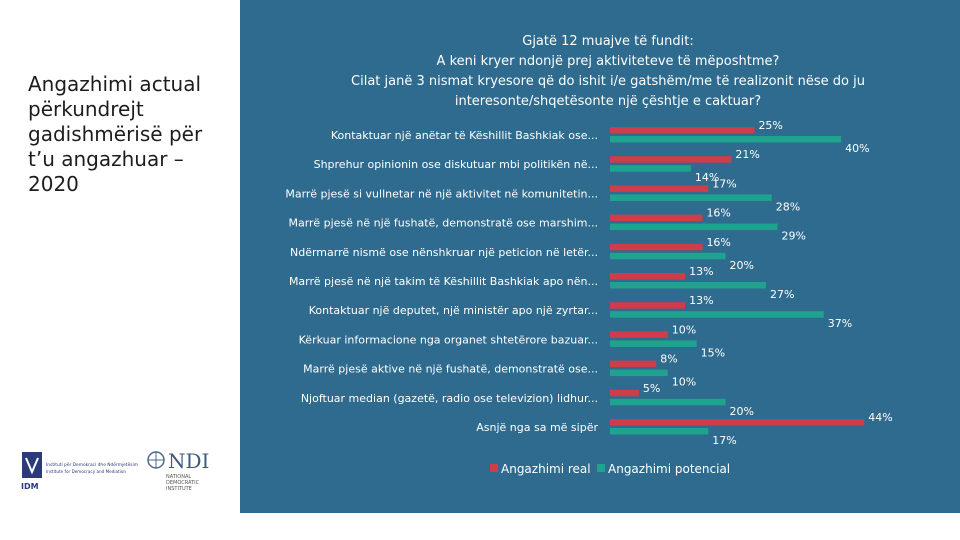 The image size is (960, 540). Describe the element at coordinates (607, 41) in the screenshot. I see `chart-title-line: Gjatë 12 muajve të fundit:` at that location.